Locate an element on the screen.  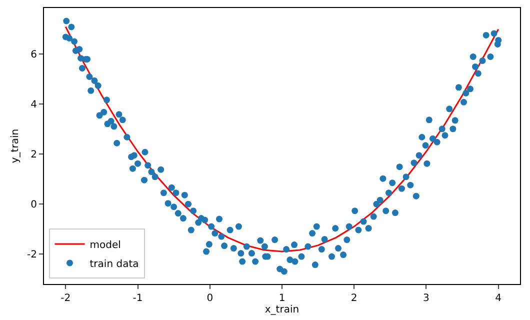
legend-label: train data is located at coordinates (114, 264).